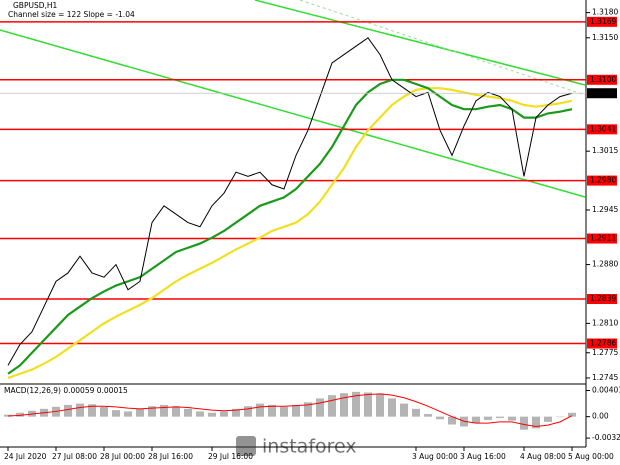 The height and width of the screenshot is (465, 620). What do you see at coordinates (35, 5) in the screenshot?
I see `chart-title: GBPUSD,H1` at bounding box center [35, 5].